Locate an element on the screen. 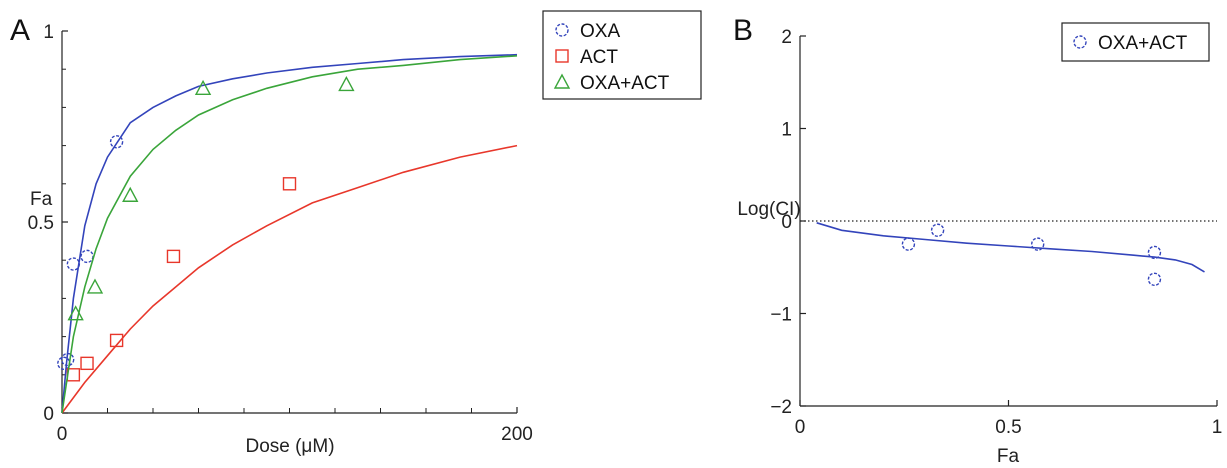 The image size is (1227, 468). panel-a-legend-oxa-act-label: OXA+ACT is located at coordinates (625, 83).